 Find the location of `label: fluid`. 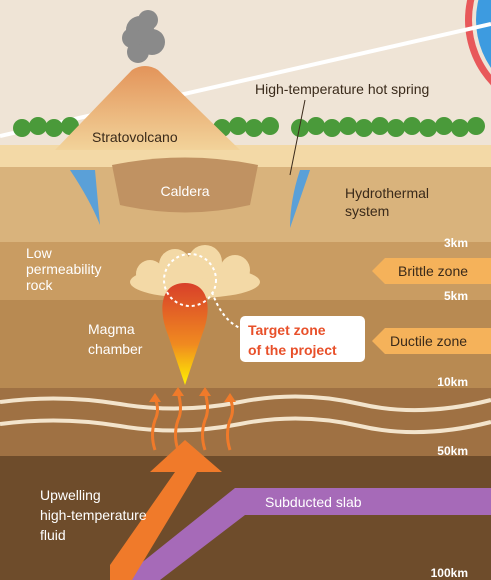

label: fluid is located at coordinates (53, 535).